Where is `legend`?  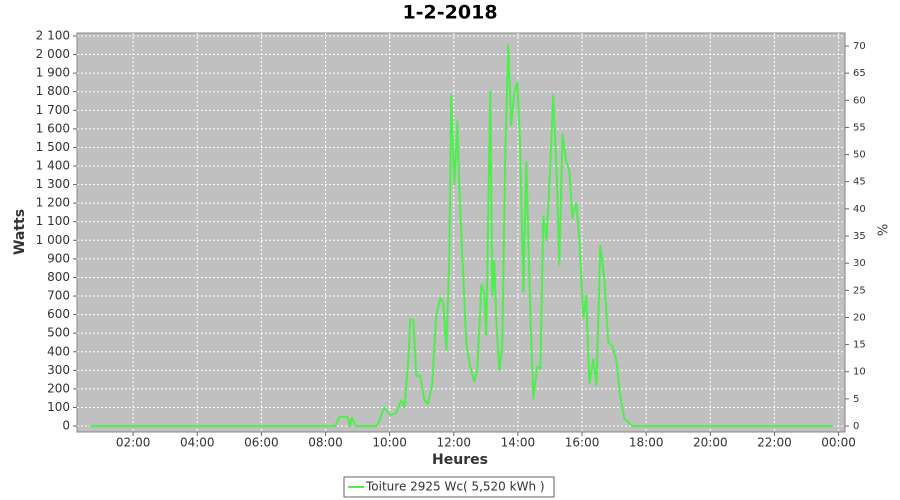 legend is located at coordinates (449, 487).